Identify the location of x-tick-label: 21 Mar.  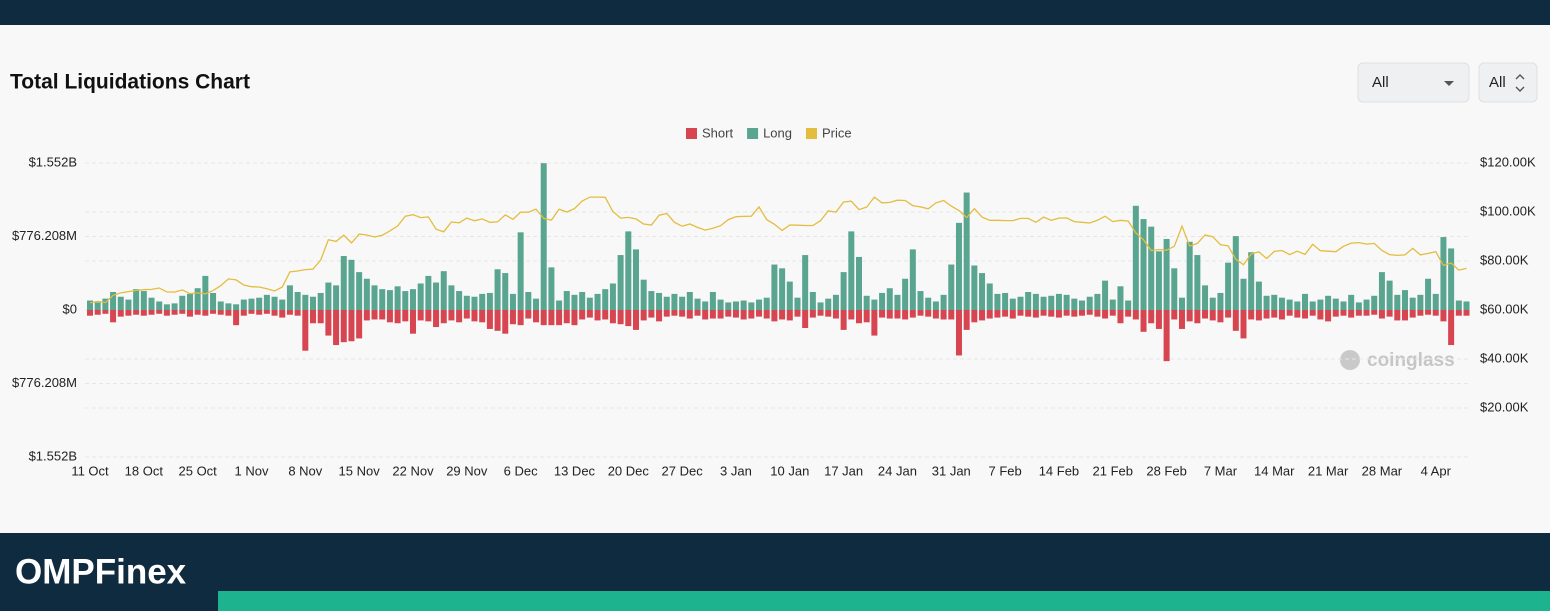
(1328, 470).